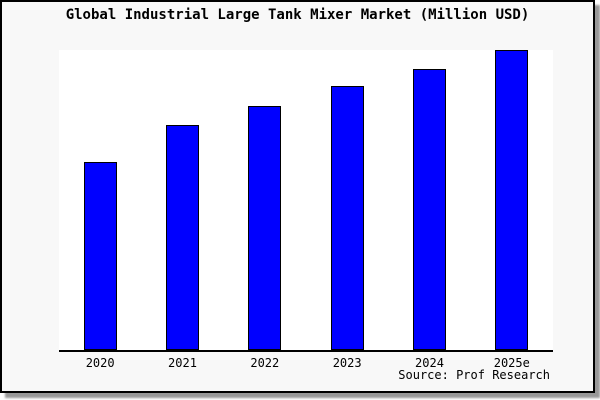  Describe the element at coordinates (306, 363) in the screenshot. I see `x-axis-labels: 2020 2021 2022 2023 2024 2025e` at that location.